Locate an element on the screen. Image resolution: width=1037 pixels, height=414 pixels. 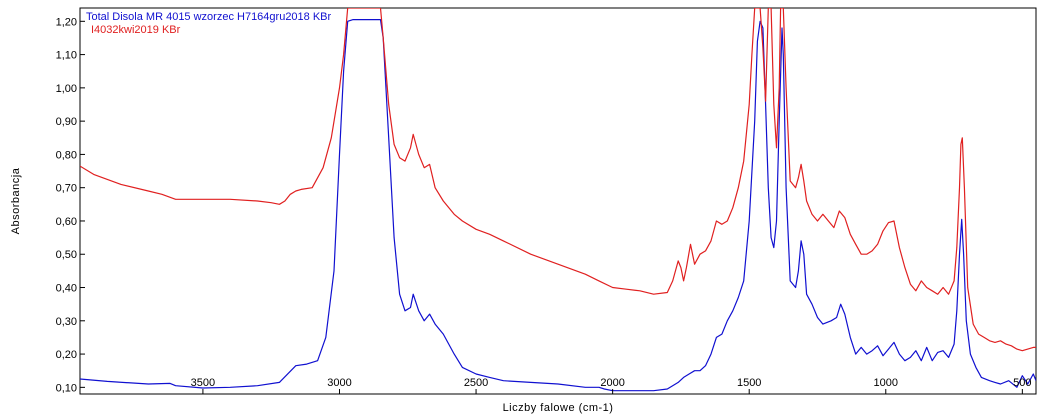
x-tick-label: 3500 is located at coordinates (203, 383).